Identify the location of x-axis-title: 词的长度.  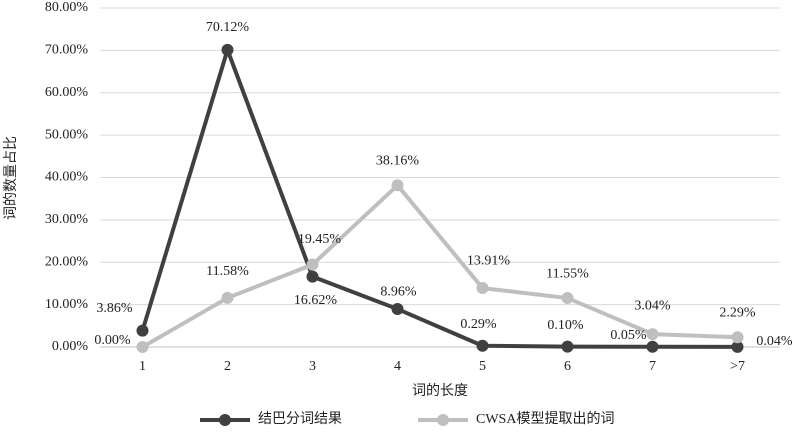
(440, 391).